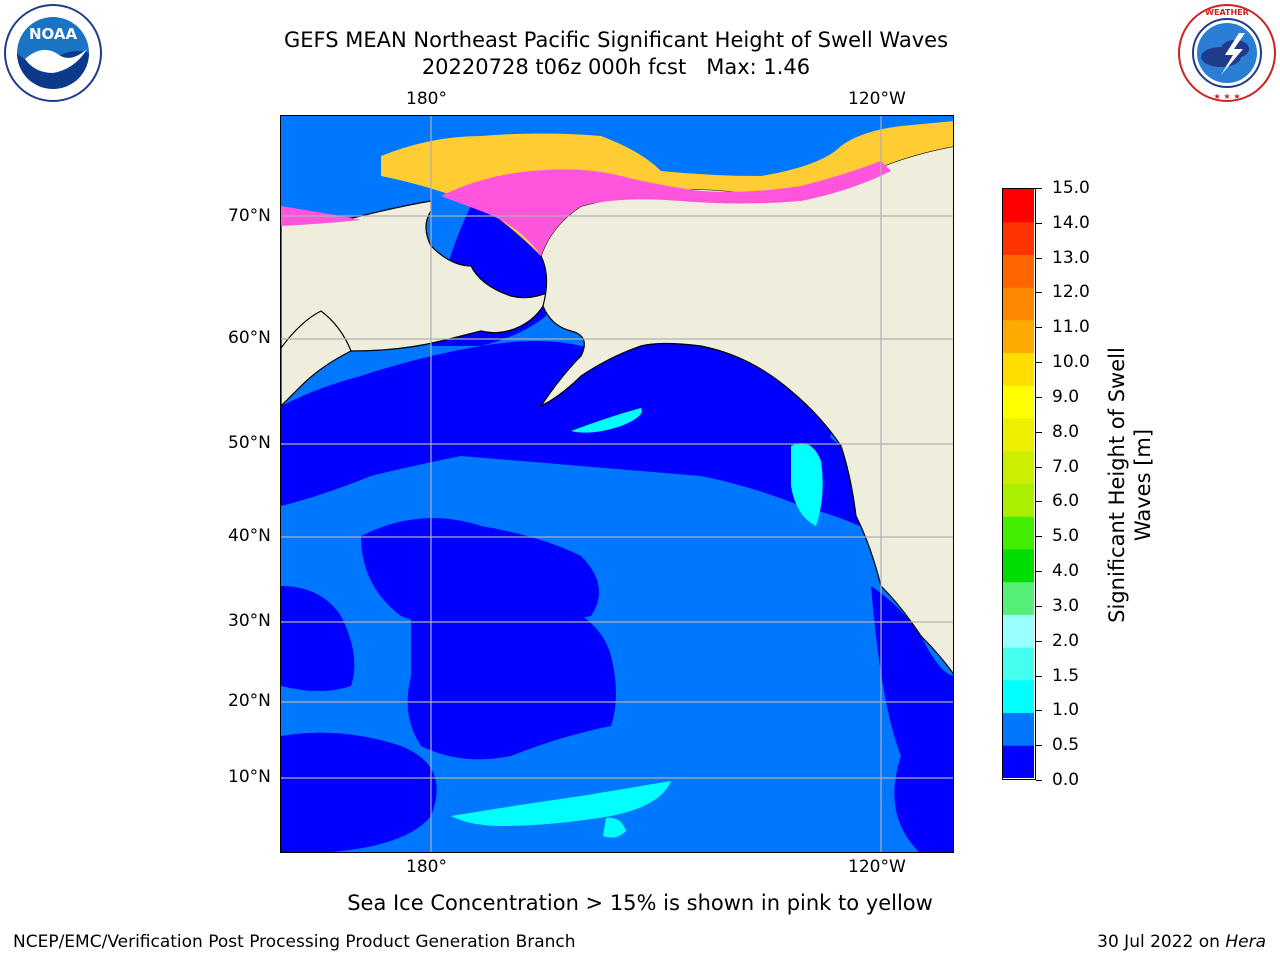 The width and height of the screenshot is (1280, 960). Describe the element at coordinates (1071, 327) in the screenshot. I see `colorbar-tick-label: 11.0` at that location.